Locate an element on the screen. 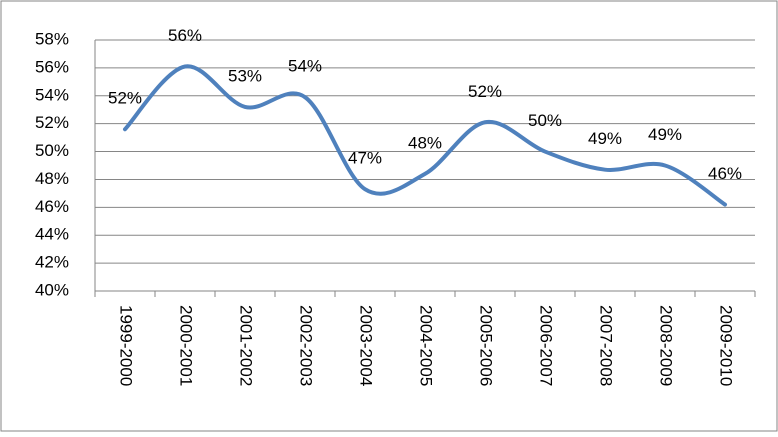 This screenshot has width=778, height=437. x-tick-label: 2002-2003 is located at coordinates (306, 345).